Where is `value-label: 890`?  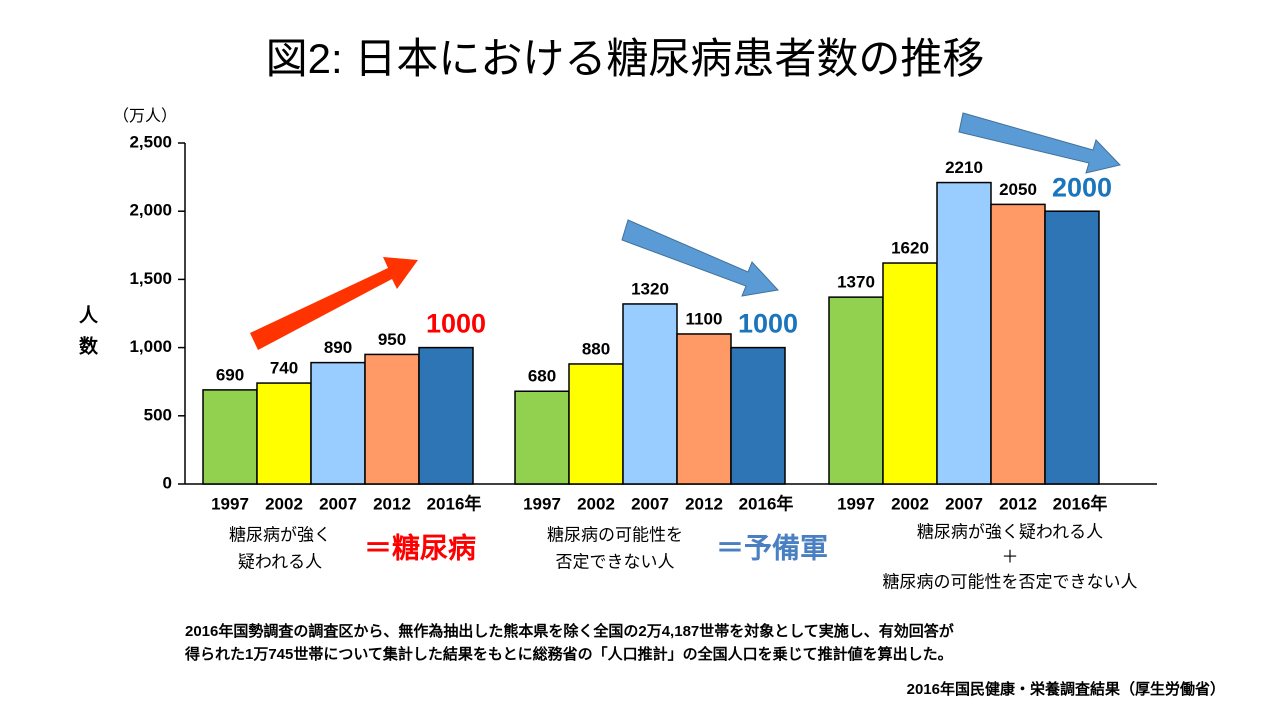
value-label: 890 is located at coordinates (338, 347).